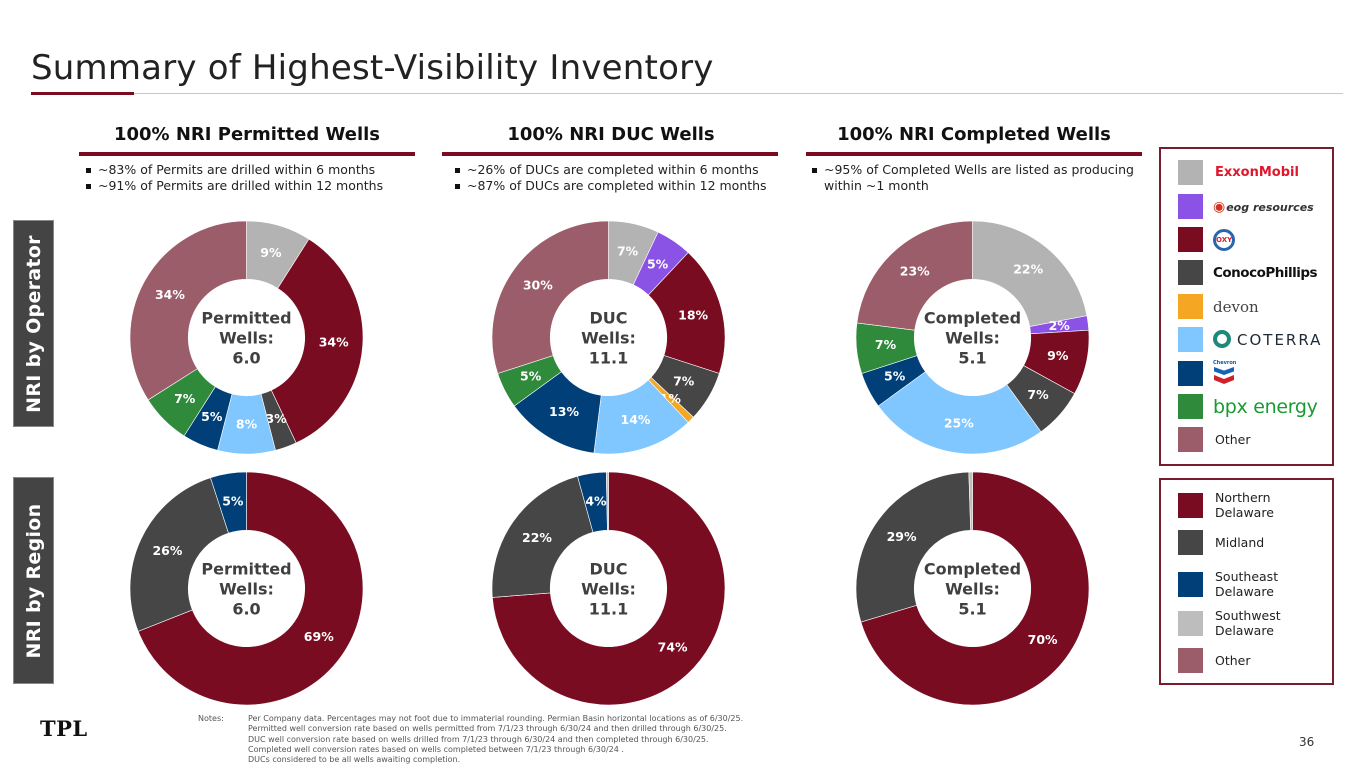 The width and height of the screenshot is (1365, 768). Describe the element at coordinates (246, 358) in the screenshot. I see `donut-center-label: 6.0` at that location.